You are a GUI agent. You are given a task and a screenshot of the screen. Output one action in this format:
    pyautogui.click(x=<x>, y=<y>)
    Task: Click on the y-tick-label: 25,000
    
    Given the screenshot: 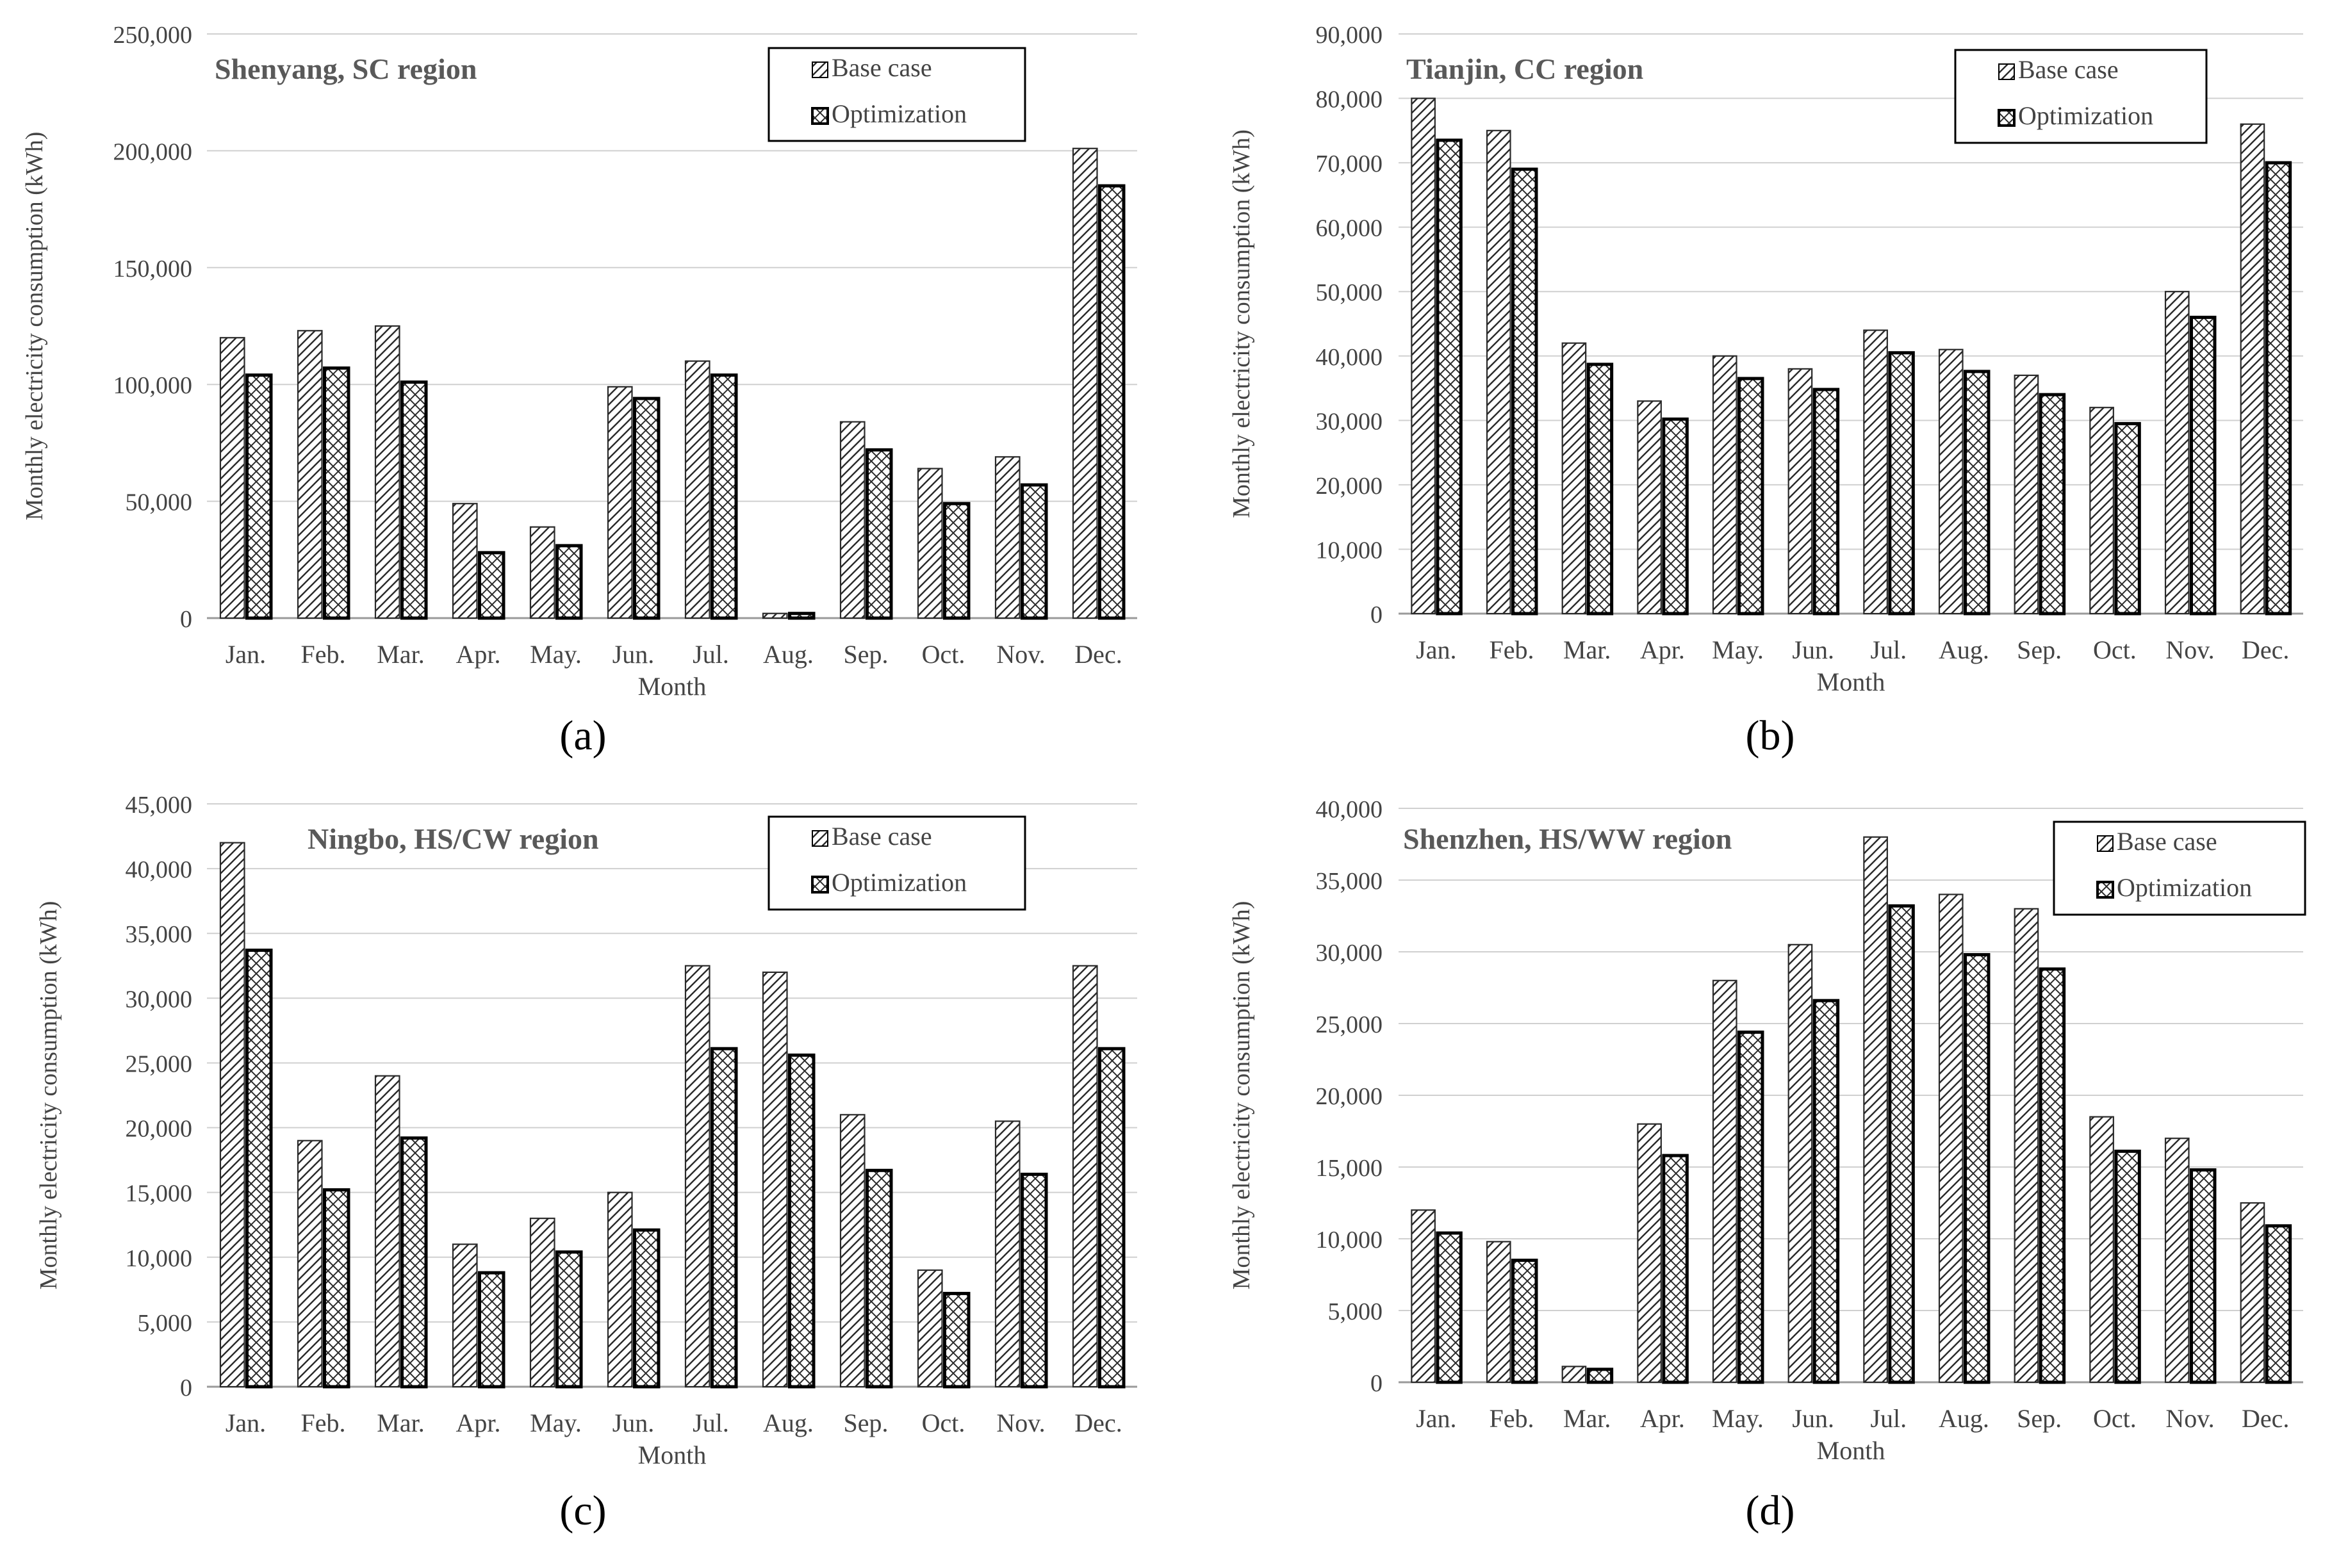 What is the action you would take?
    pyautogui.click(x=159, y=1063)
    